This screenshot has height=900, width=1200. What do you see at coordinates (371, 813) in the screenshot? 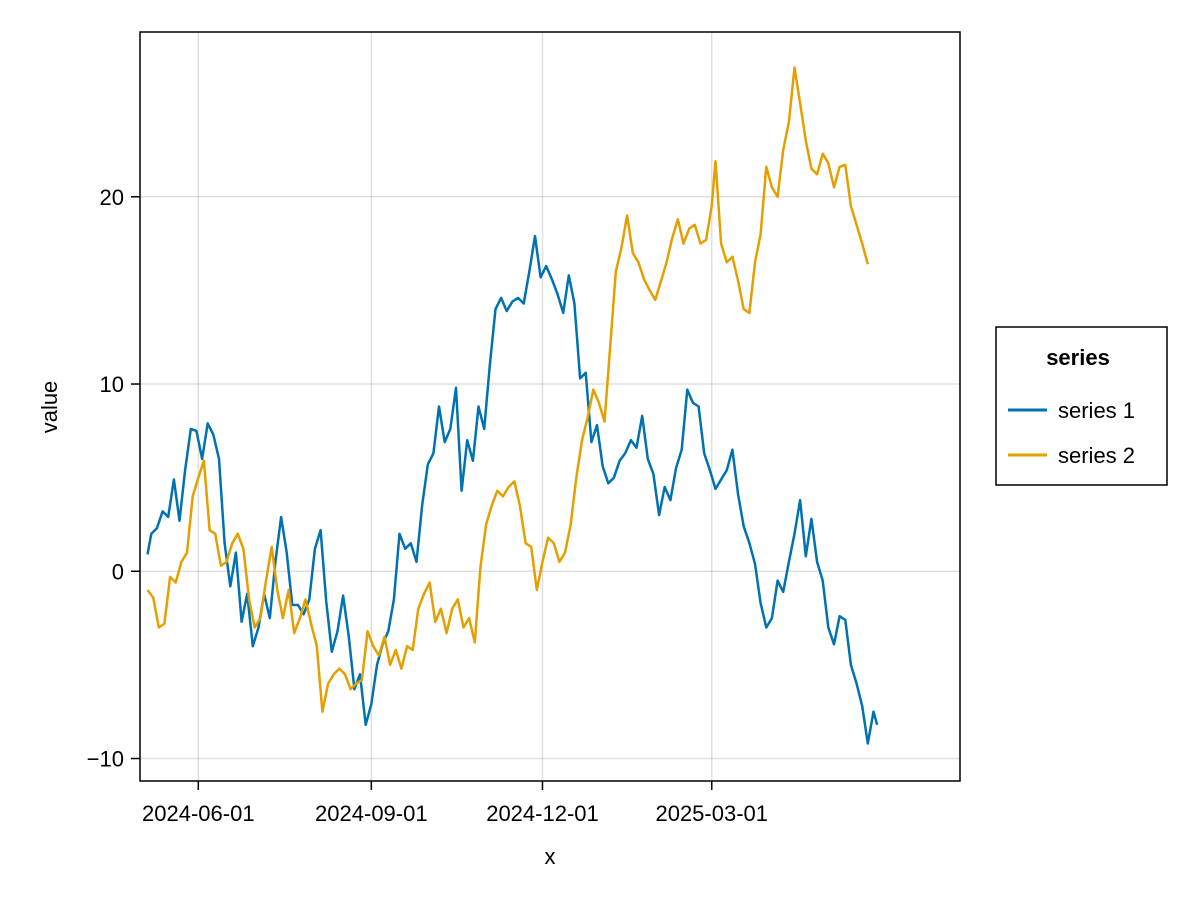
I see `x-tick-label: 2024-09-01` at bounding box center [371, 813].